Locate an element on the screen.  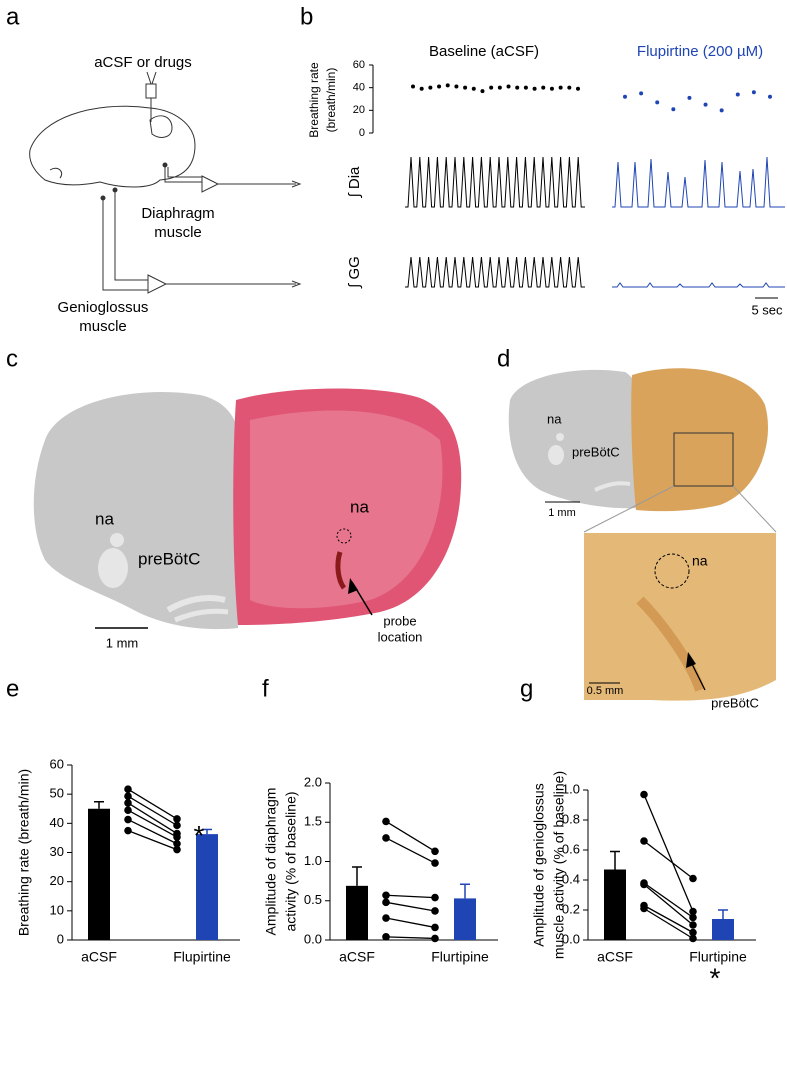
y-tick-label: 30 is located at coordinates (57, 851).